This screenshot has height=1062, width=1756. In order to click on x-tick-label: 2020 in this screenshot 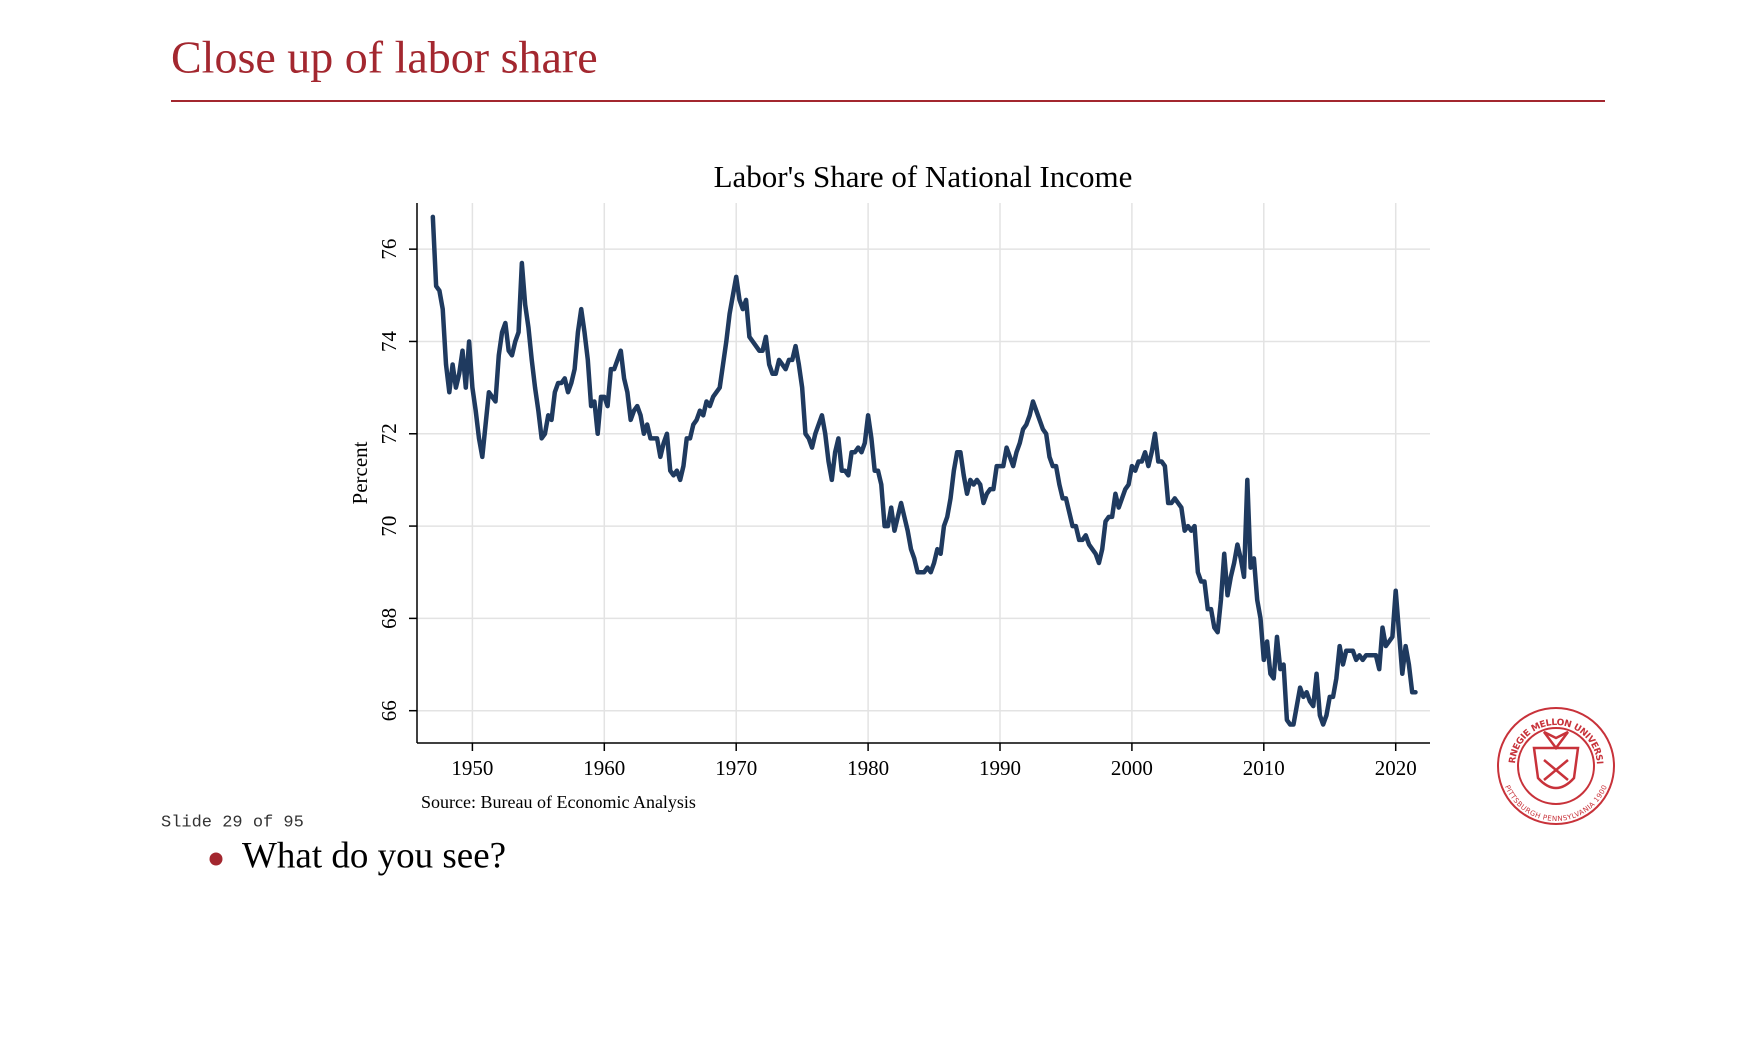, I will do `click(1396, 768)`.